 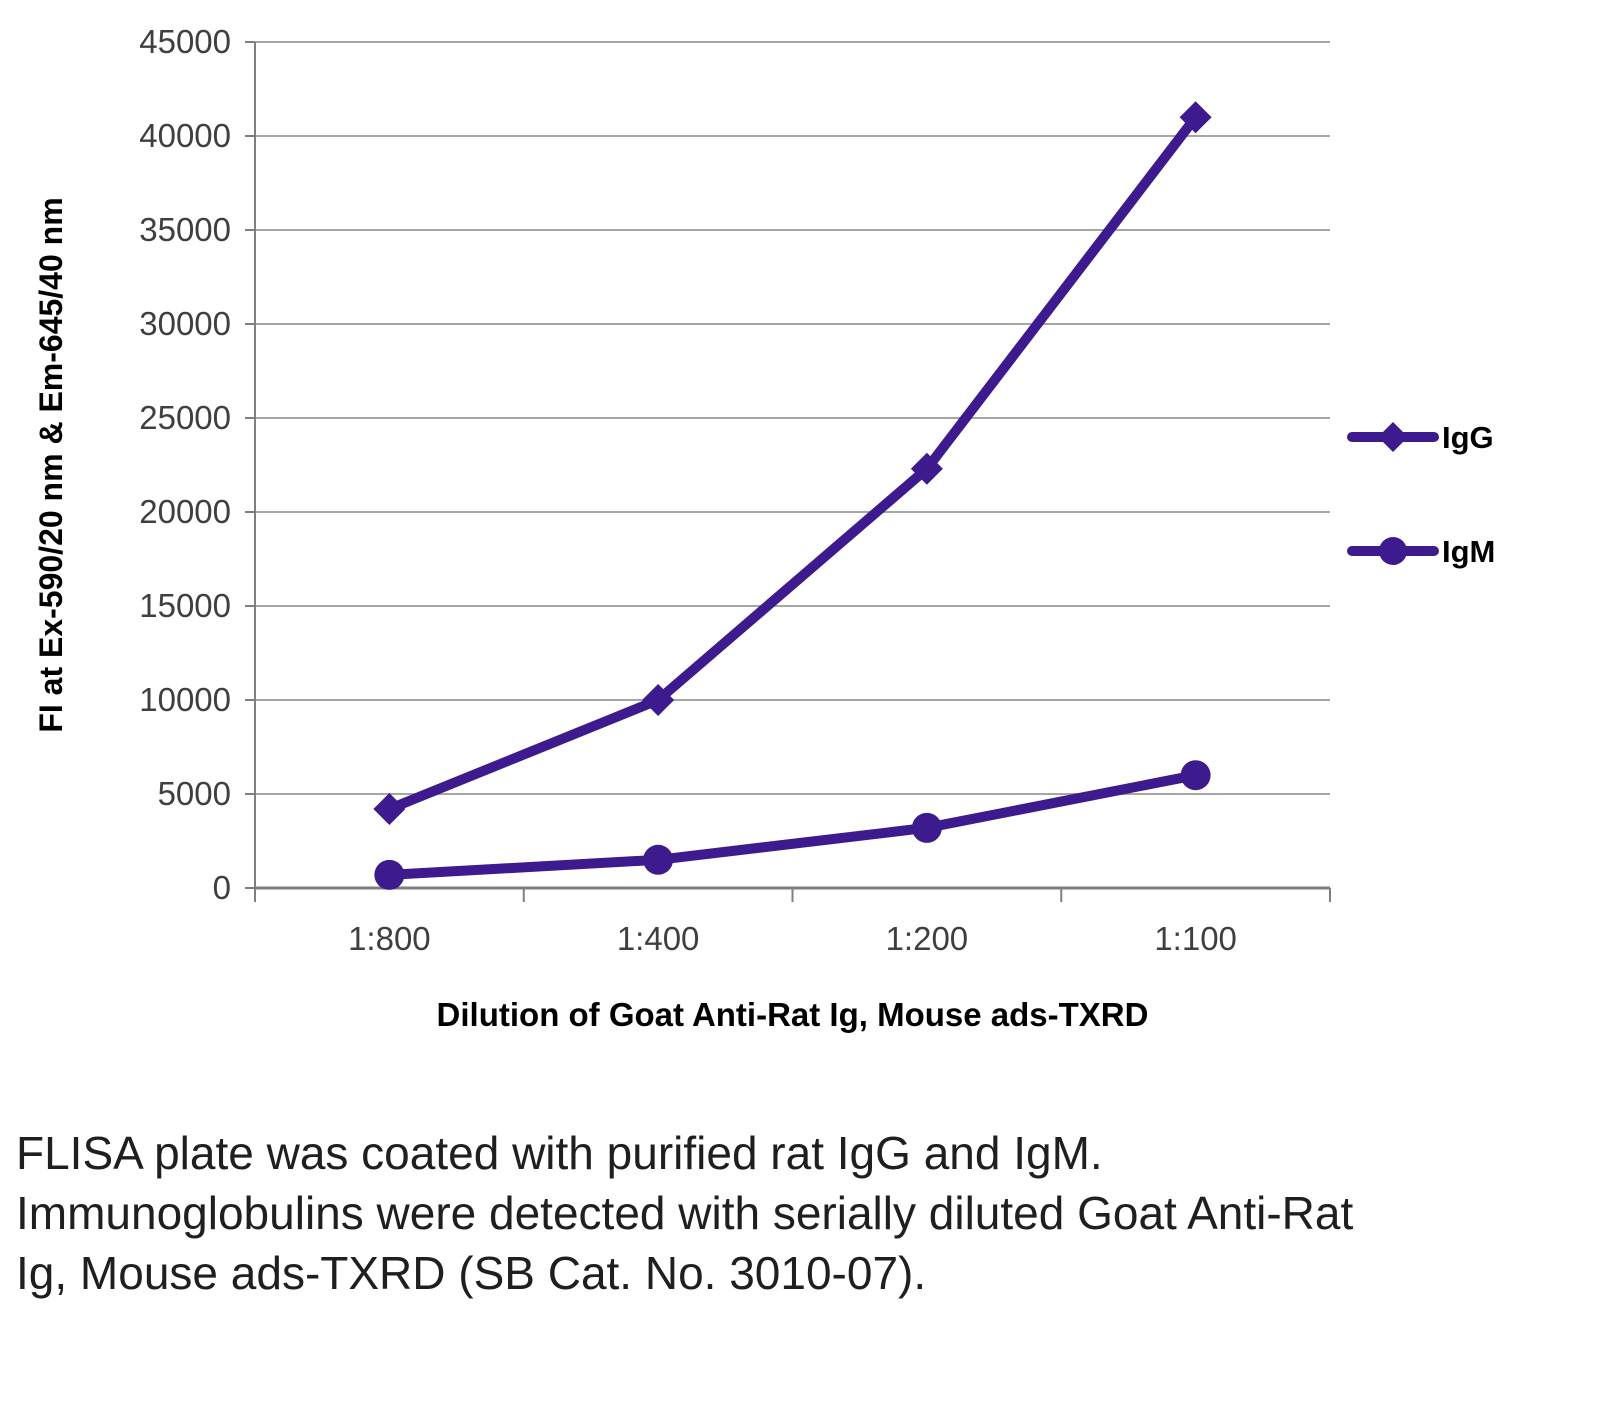 What do you see at coordinates (1393, 551) in the screenshot?
I see `legend-marker-IgM` at bounding box center [1393, 551].